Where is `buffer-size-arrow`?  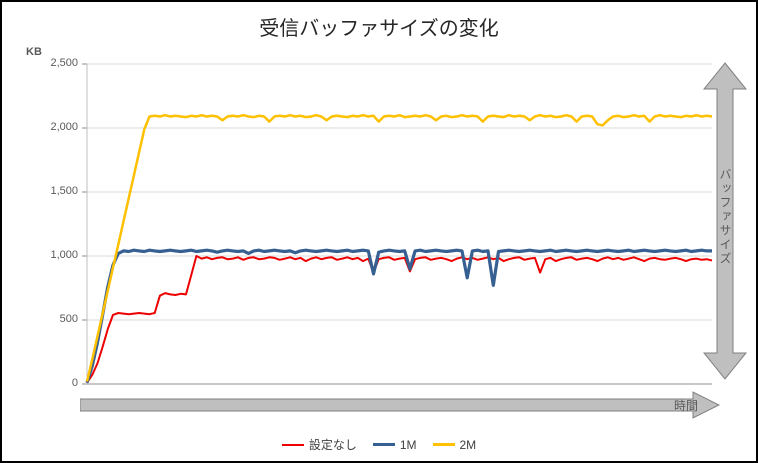
buffer-size-arrow is located at coordinates (725, 221).